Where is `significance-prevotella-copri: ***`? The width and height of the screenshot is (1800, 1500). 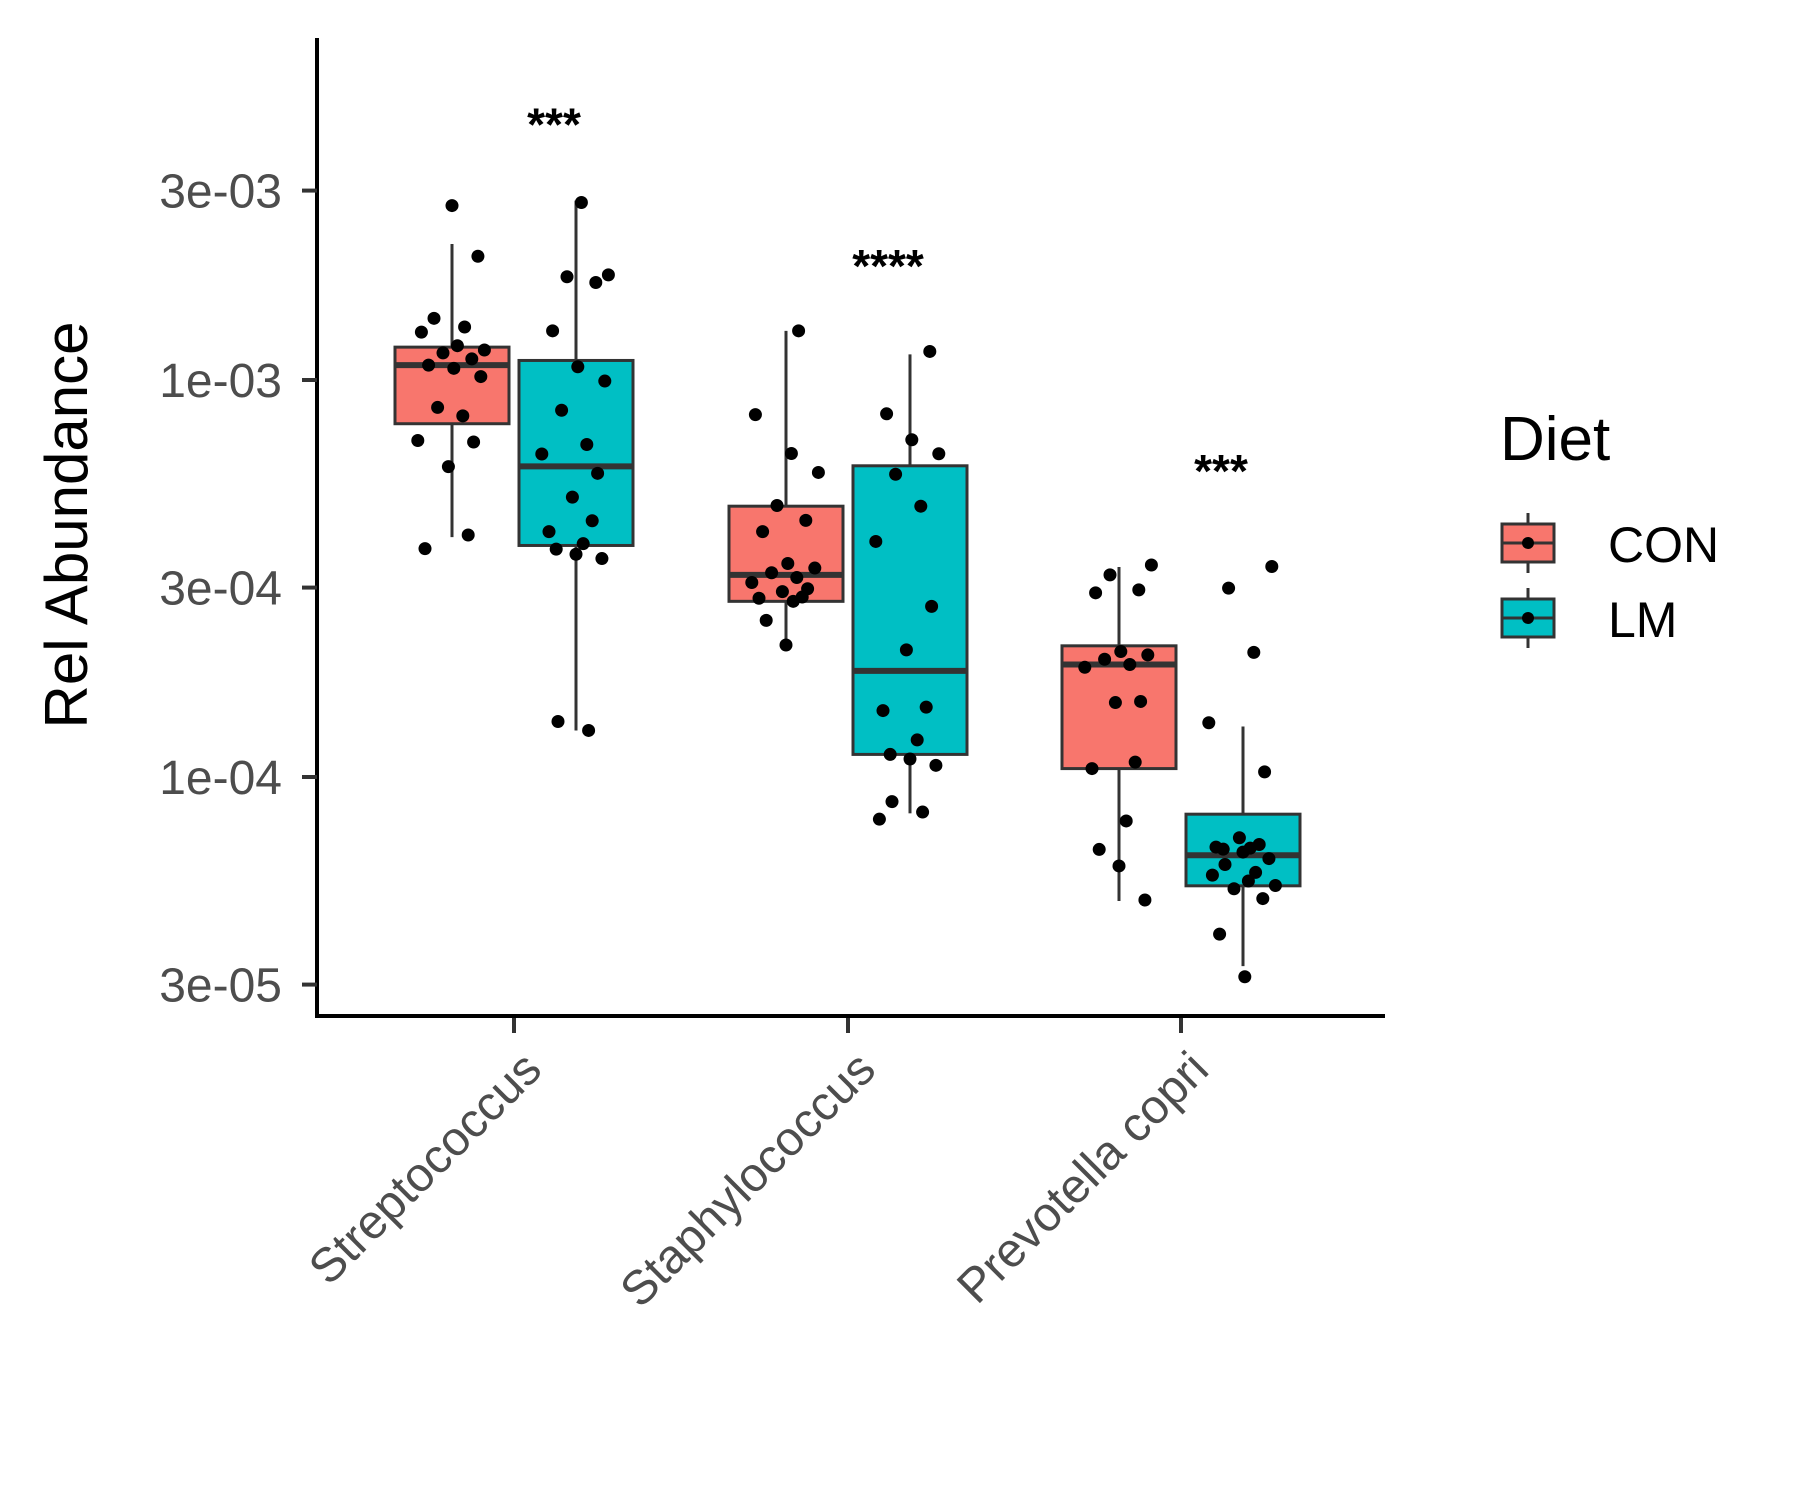
significance-prevotella-copri: *** is located at coordinates (1221, 471).